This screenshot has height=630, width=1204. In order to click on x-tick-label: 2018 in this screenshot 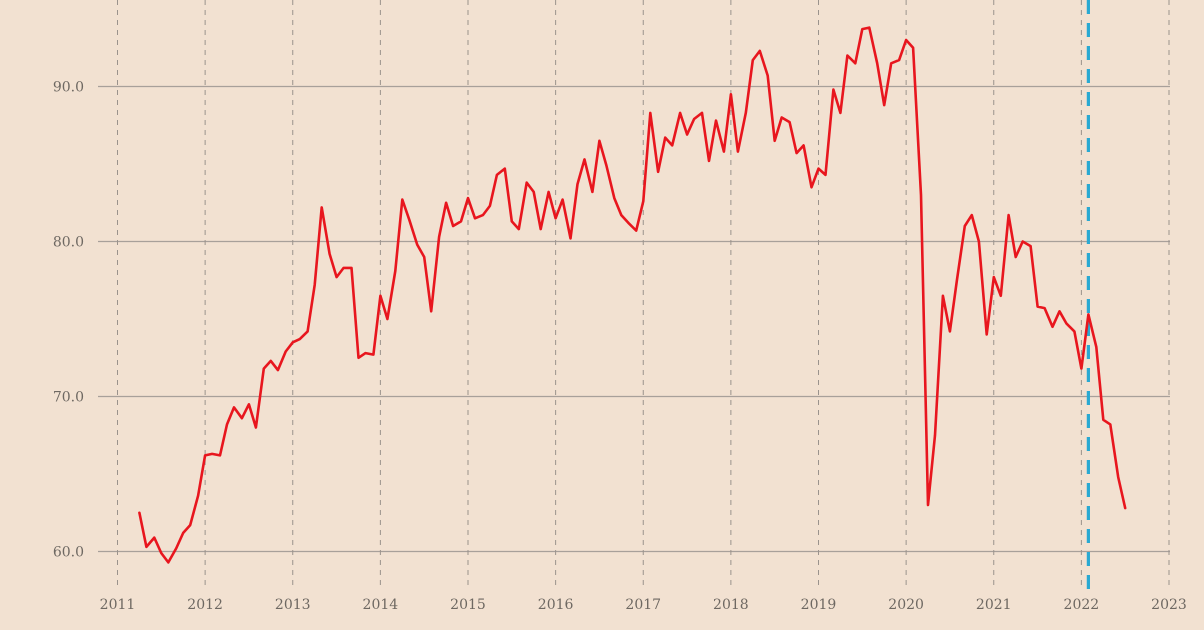, I will do `click(731, 605)`.